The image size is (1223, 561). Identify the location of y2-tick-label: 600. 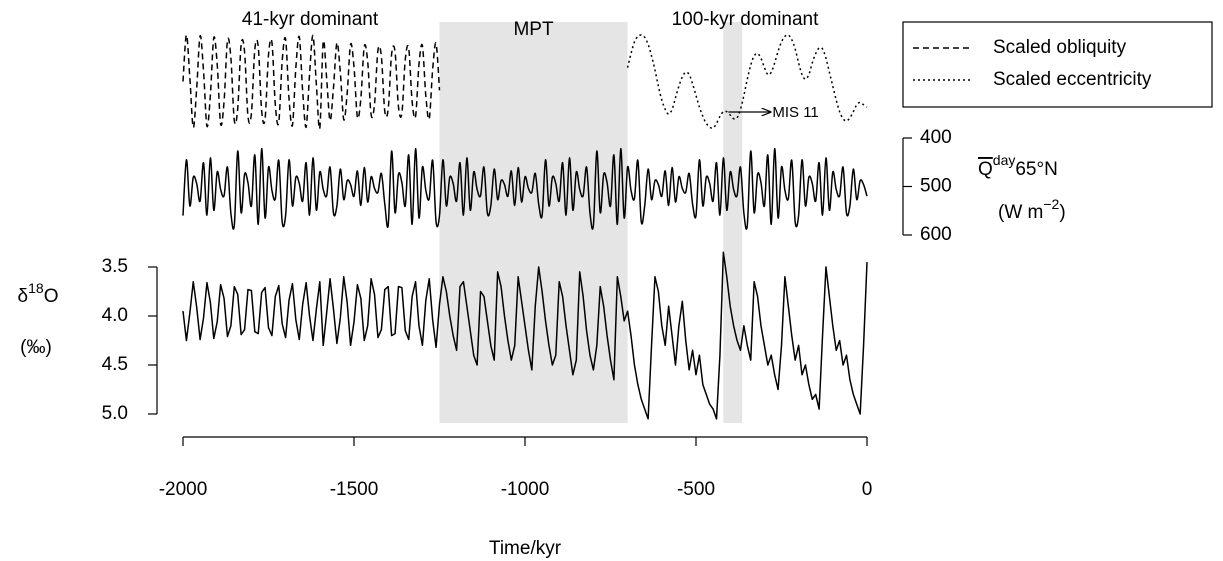
(936, 234).